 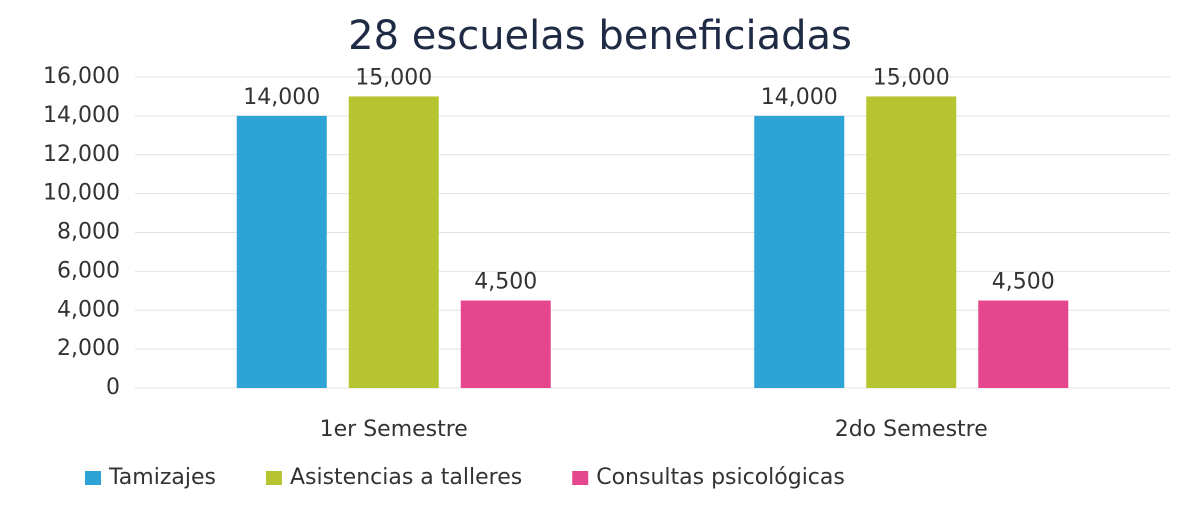 I want to click on x-tick-label: 1er Semestre, so click(x=394, y=429).